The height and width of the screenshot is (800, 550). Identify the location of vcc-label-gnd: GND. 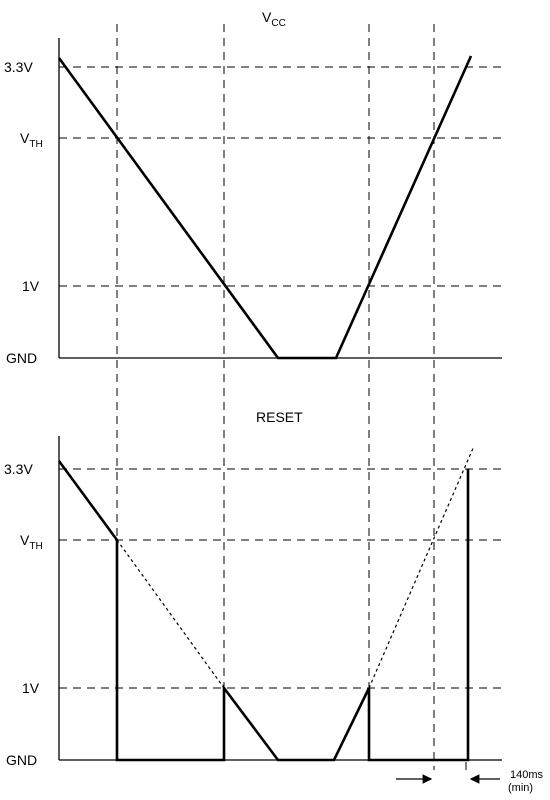
(21, 358).